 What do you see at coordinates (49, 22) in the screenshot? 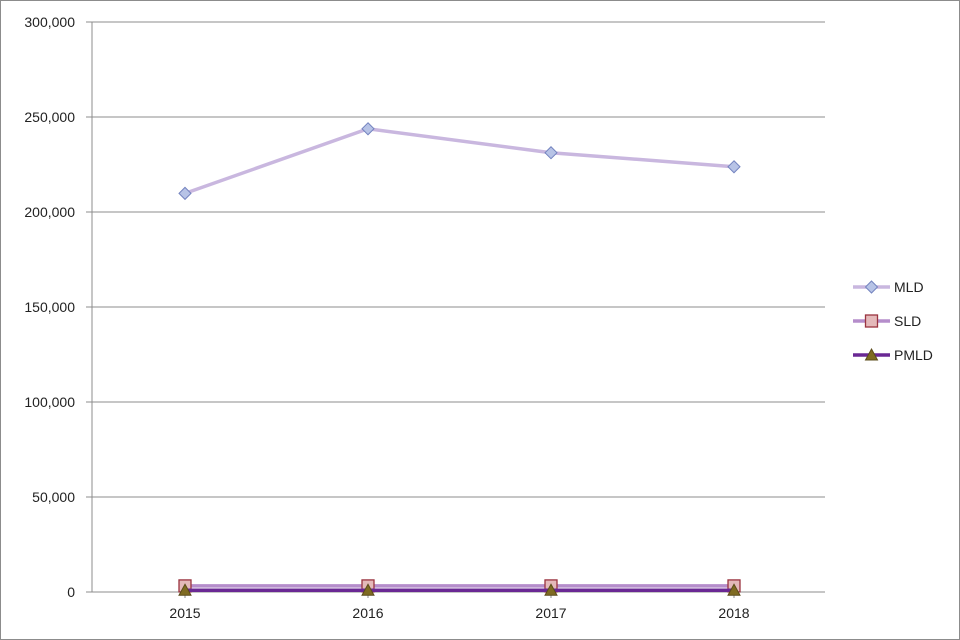
I see `y-tick-label: 300,000` at bounding box center [49, 22].